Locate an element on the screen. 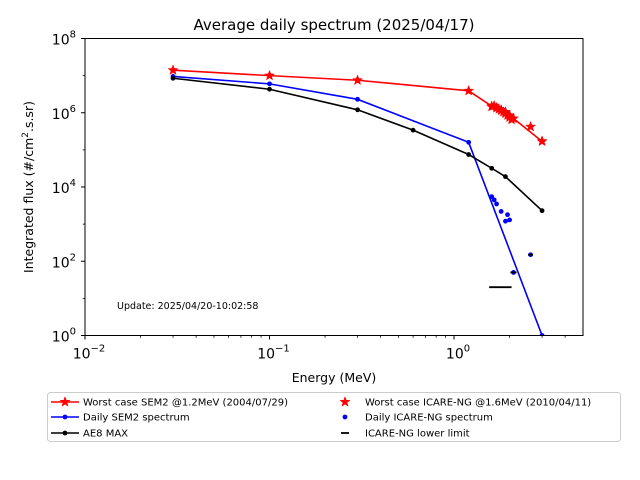  legend-item-4: Daily ICARE-NG spectrum is located at coordinates (417, 418).